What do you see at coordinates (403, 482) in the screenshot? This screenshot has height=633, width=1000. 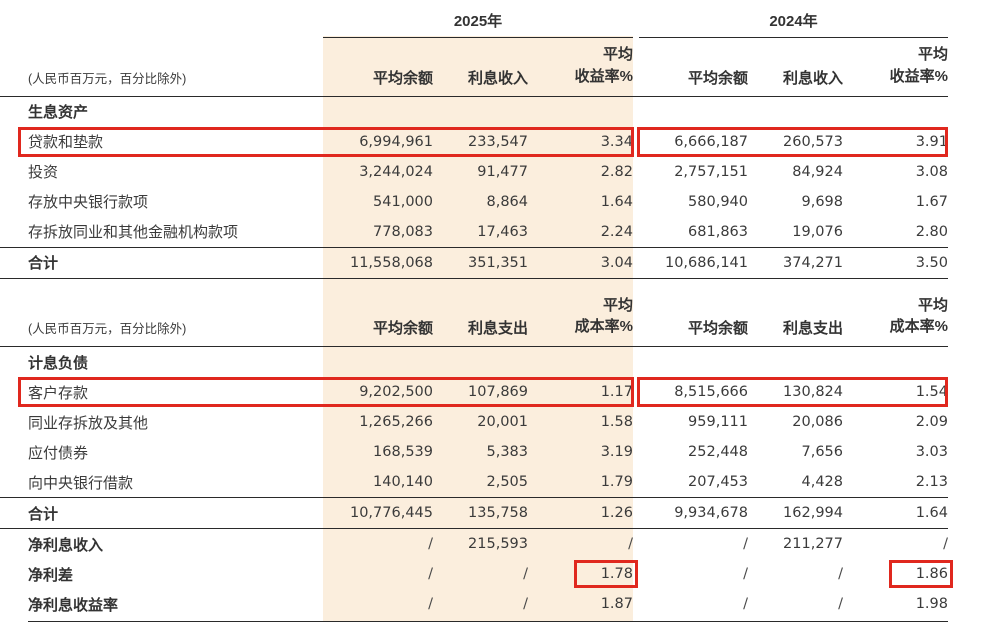 I see `cell-value: 140,140` at bounding box center [403, 482].